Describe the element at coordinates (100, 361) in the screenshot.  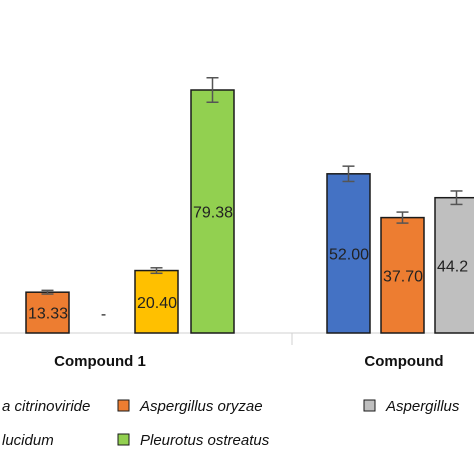
I see `category-label-compound-1: Compound 1` at that location.